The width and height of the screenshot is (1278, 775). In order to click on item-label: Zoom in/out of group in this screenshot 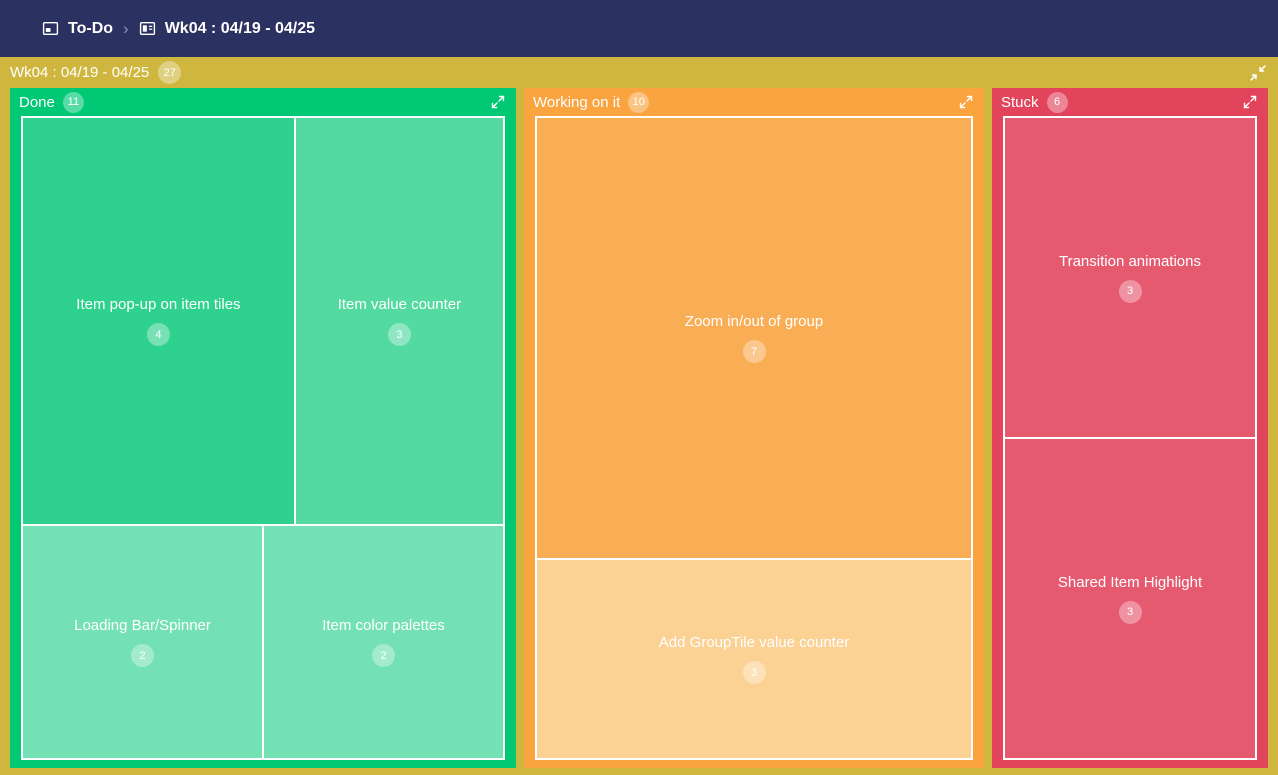, I will do `click(754, 322)`.